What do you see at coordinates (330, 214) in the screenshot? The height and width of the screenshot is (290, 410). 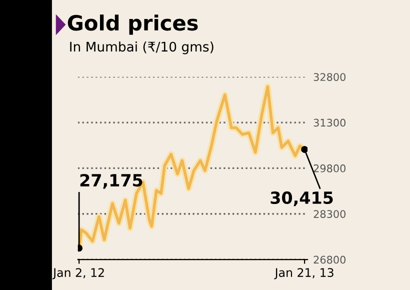 I see `y-tick-label: 28300` at bounding box center [330, 214].